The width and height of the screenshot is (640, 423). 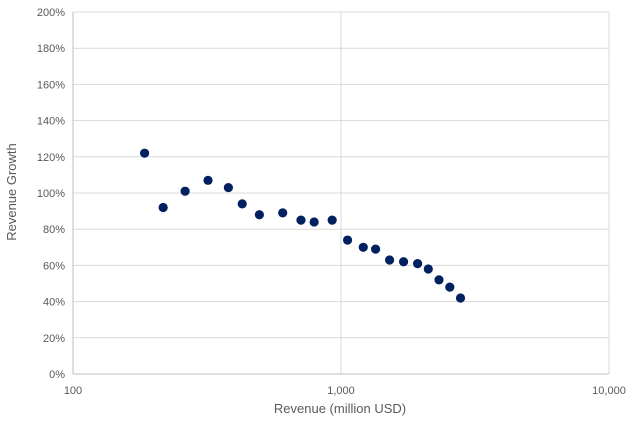 I want to click on y-tick-label: 140%, so click(x=51, y=122).